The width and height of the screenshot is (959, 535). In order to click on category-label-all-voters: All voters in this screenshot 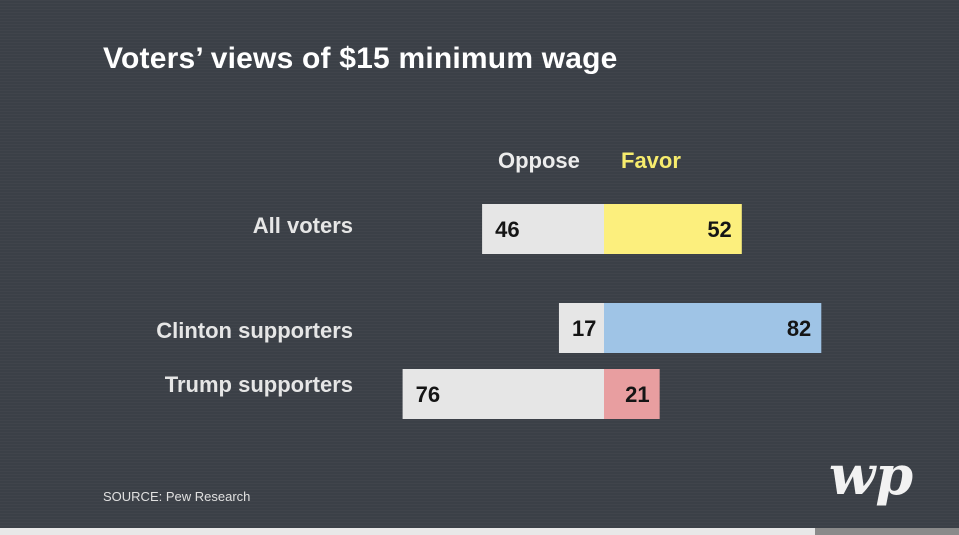, I will do `click(302, 225)`.